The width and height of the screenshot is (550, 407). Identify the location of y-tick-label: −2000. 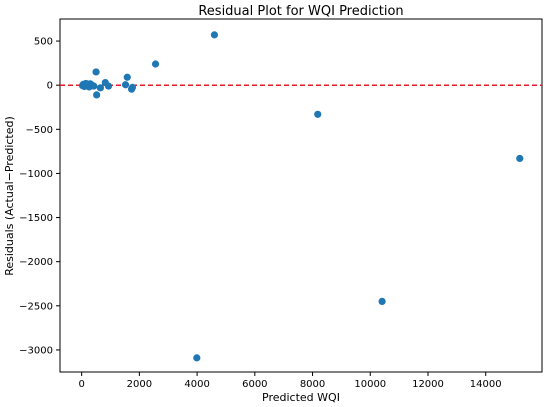
(36, 262).